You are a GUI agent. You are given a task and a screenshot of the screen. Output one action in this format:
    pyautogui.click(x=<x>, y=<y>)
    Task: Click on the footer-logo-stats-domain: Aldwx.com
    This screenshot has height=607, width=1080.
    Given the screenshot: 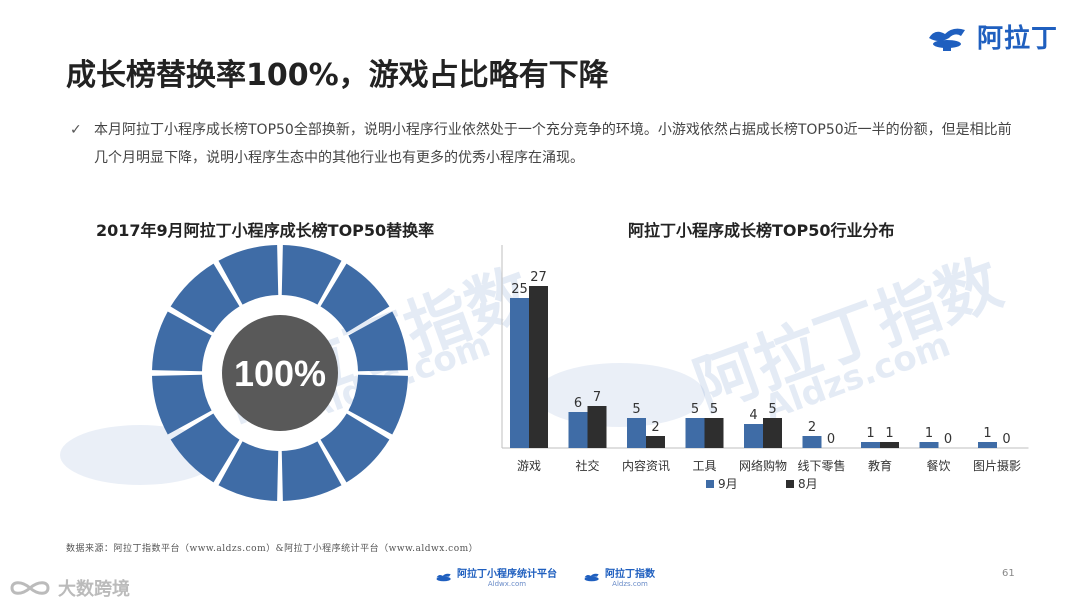 What is the action you would take?
    pyautogui.click(x=507, y=584)
    